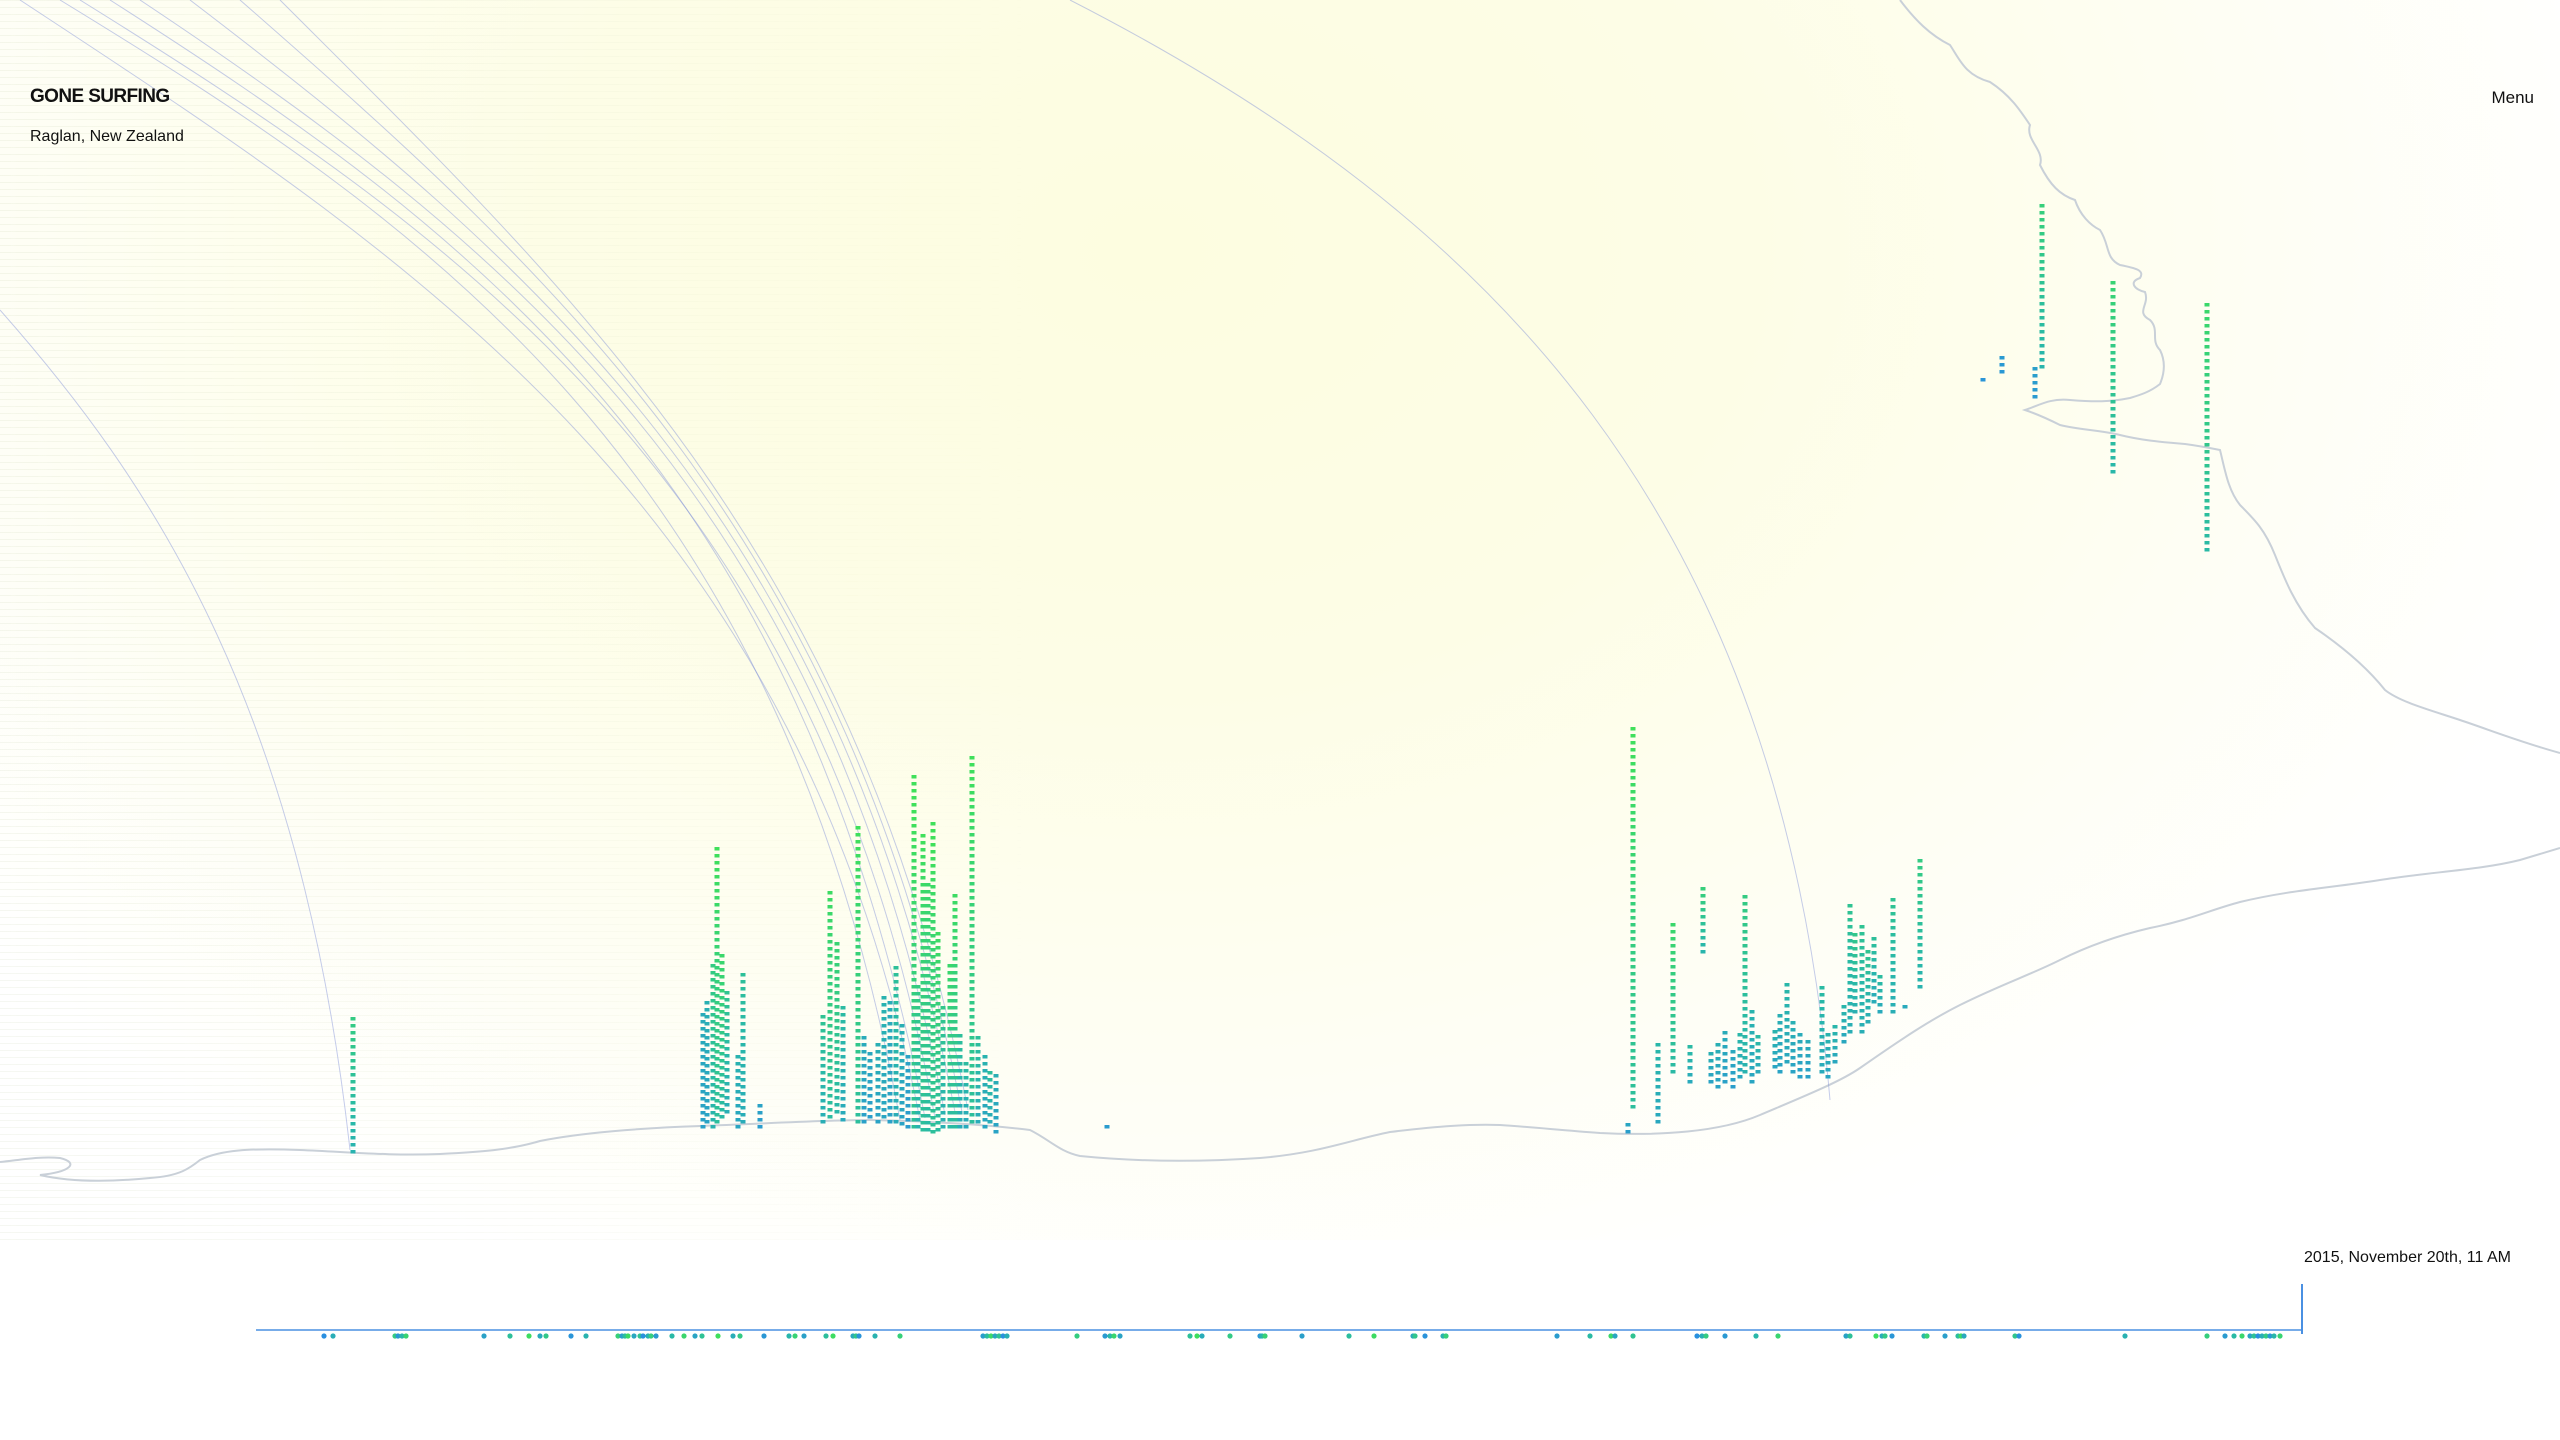  What do you see at coordinates (1280, 1305) in the screenshot?
I see `timeline-scrubber` at bounding box center [1280, 1305].